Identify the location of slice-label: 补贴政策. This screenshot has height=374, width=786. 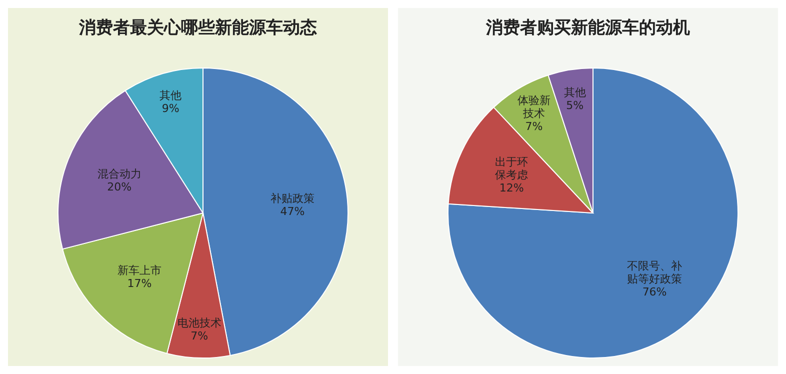
(292, 199).